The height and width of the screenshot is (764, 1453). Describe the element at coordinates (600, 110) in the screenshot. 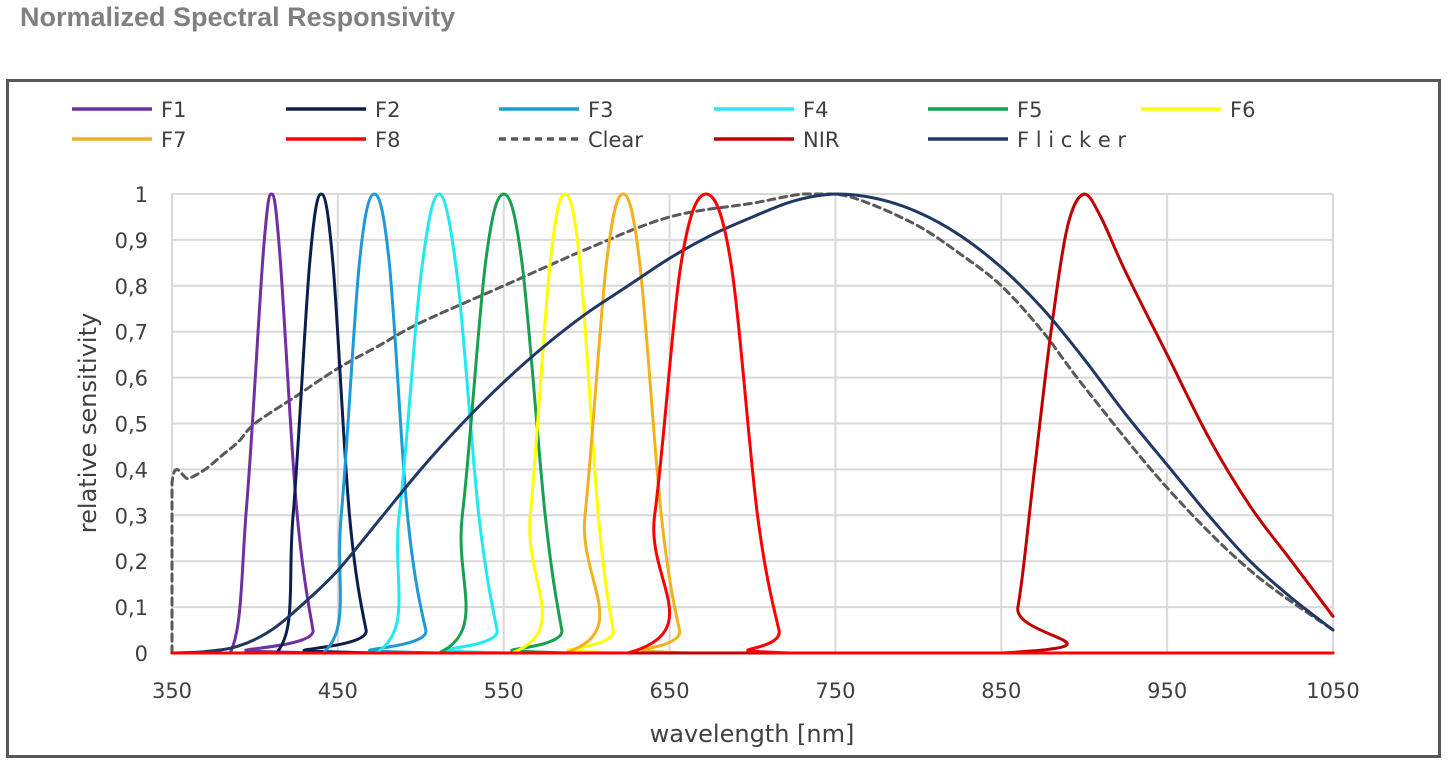

I see `legend-label: F3` at that location.